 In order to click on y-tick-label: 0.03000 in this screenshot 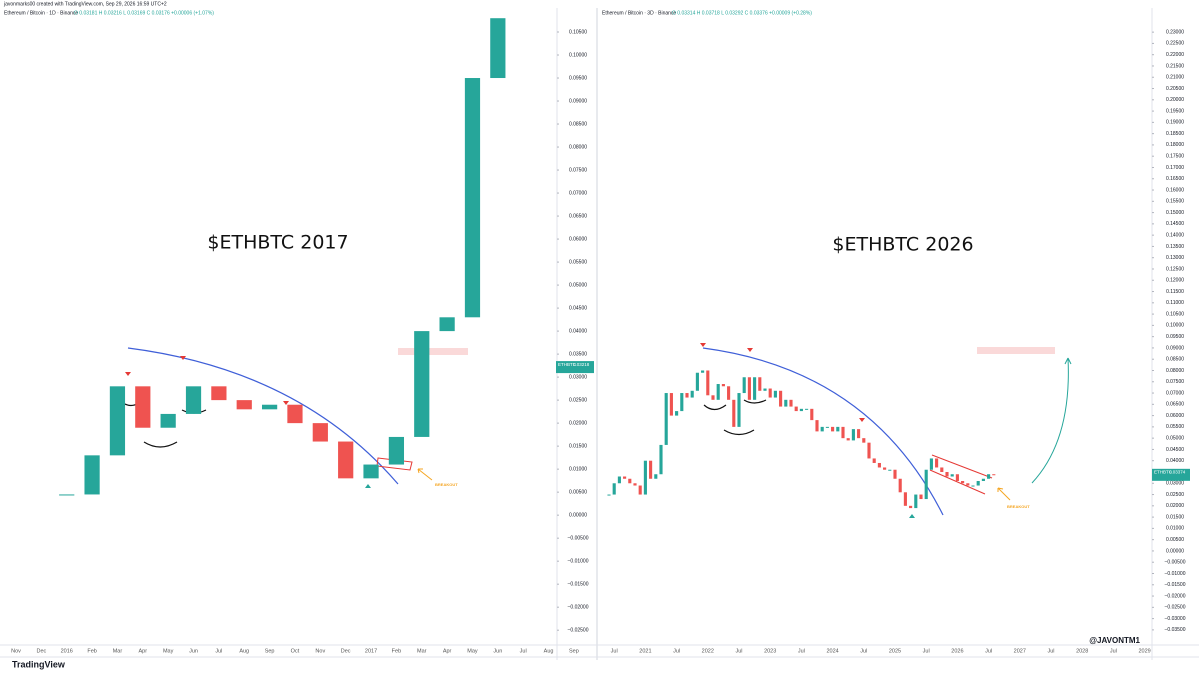, I will do `click(578, 377)`.